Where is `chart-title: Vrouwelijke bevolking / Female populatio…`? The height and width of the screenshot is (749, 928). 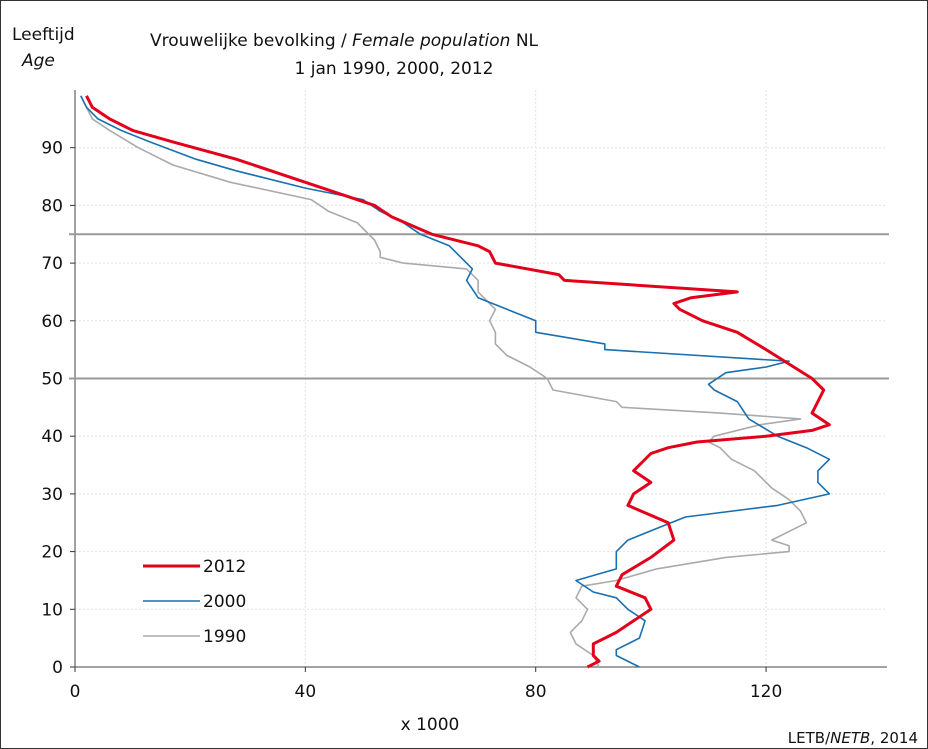
chart-title: Vrouwelijke bevolking / Female populatio… is located at coordinates (344, 41).